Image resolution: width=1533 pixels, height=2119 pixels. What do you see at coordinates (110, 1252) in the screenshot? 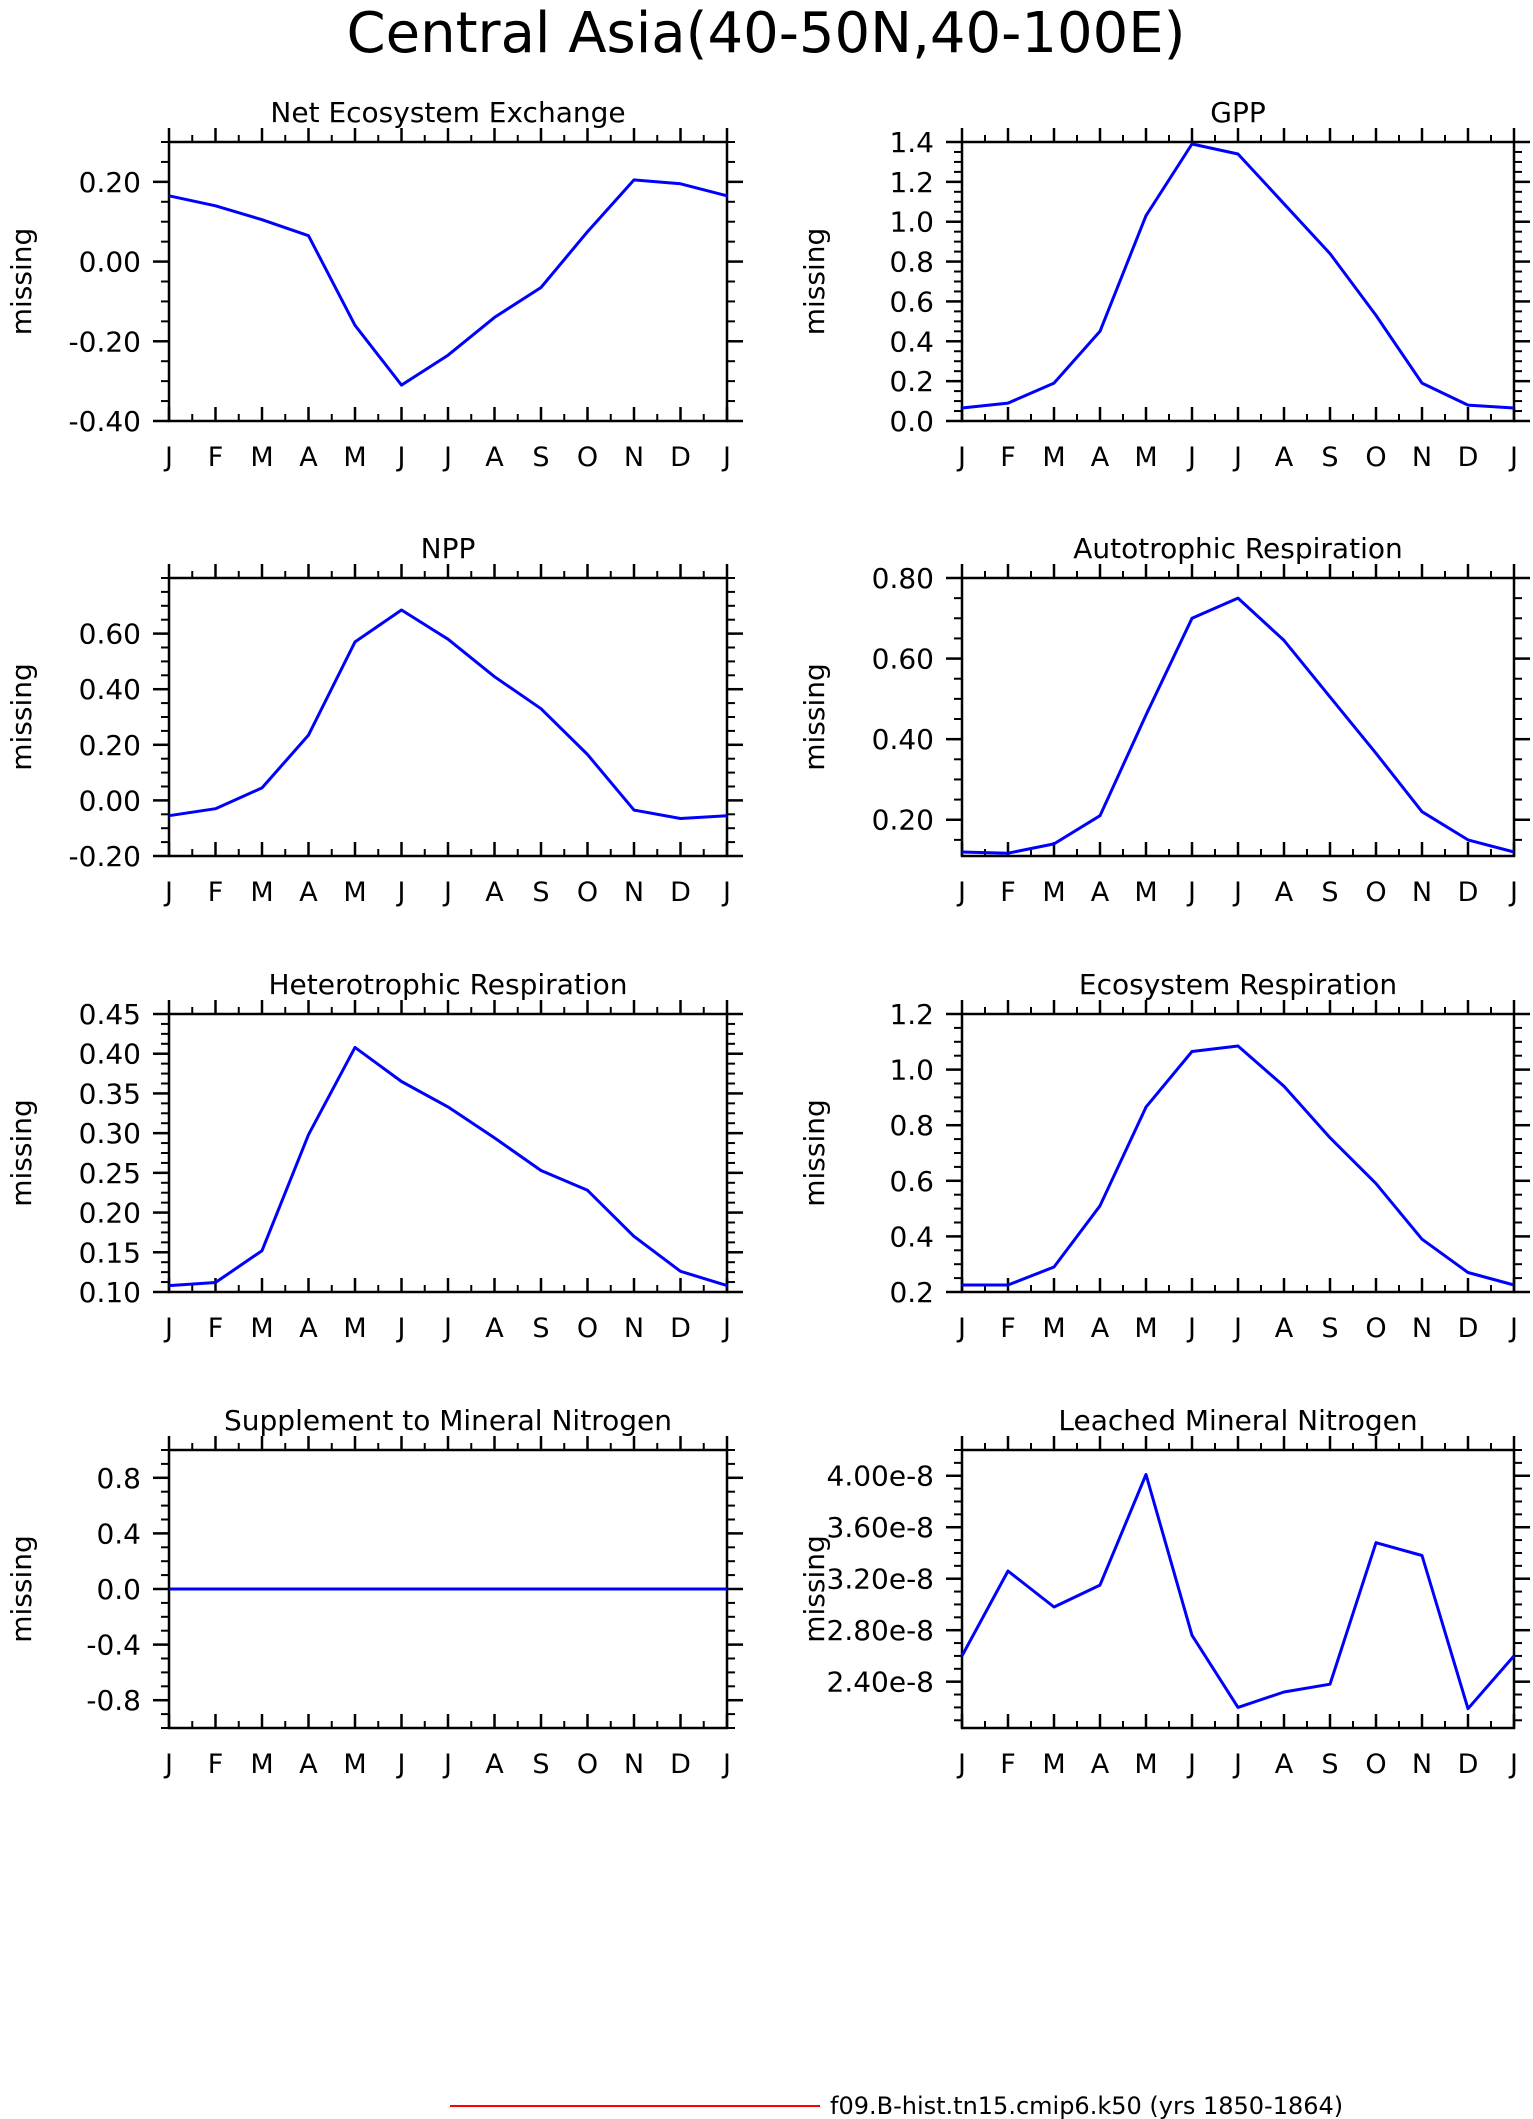
I see `y-tick-label: 0.15` at bounding box center [110, 1252].